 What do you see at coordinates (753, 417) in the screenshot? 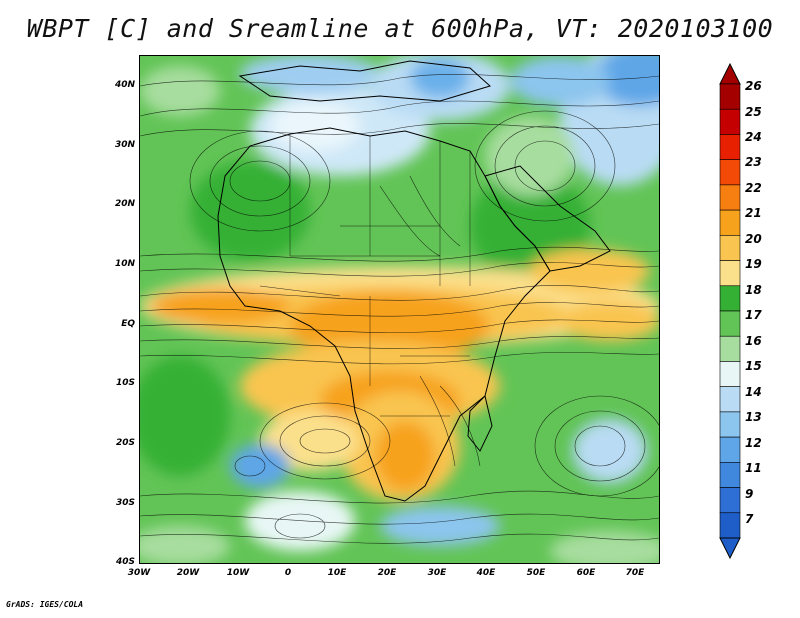
I see `colorbar-label: 13` at bounding box center [753, 417].